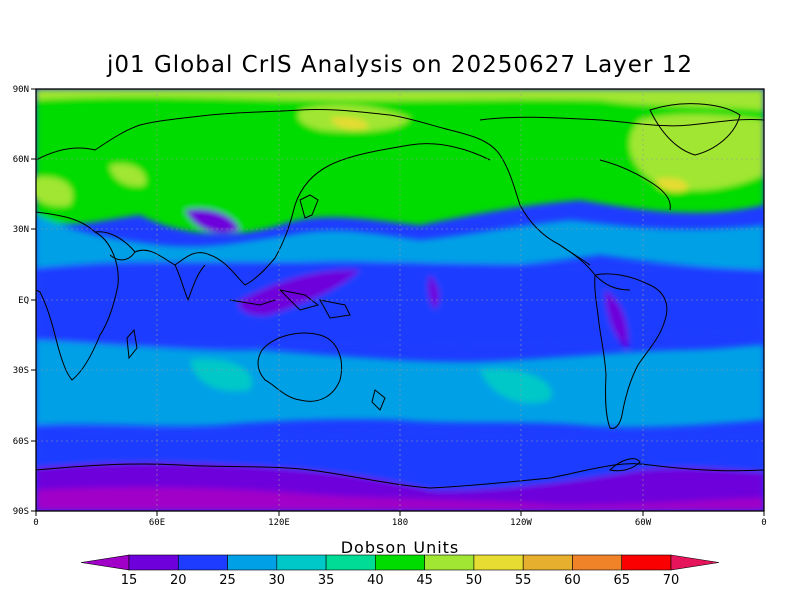 The height and width of the screenshot is (600, 800). I want to click on lon-label-120e: 120E, so click(279, 523).